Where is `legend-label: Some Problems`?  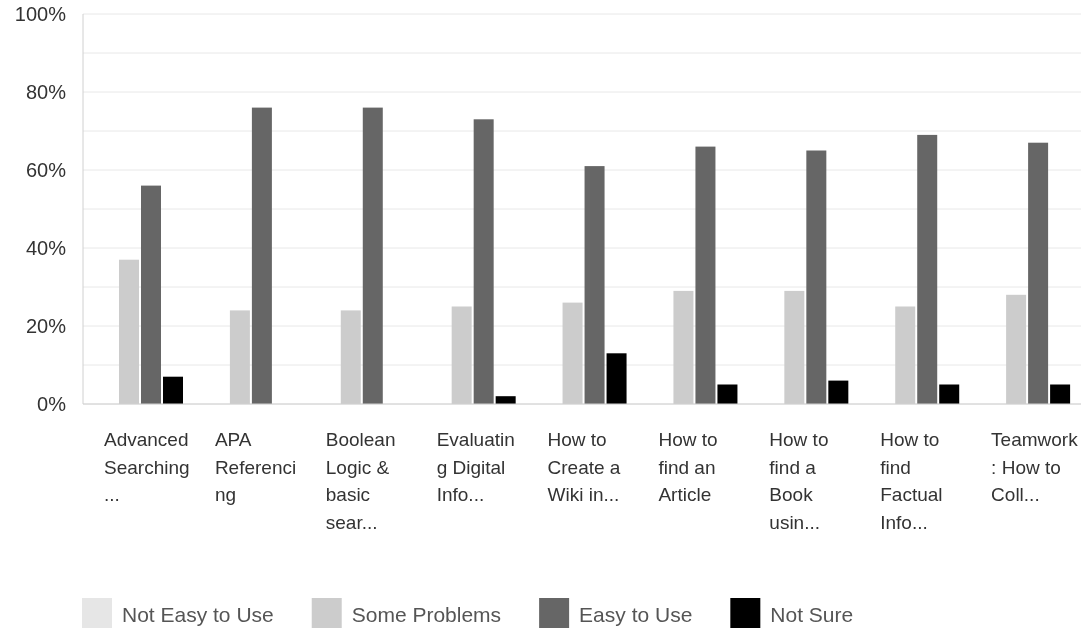
legend-label: Some Problems is located at coordinates (426, 614).